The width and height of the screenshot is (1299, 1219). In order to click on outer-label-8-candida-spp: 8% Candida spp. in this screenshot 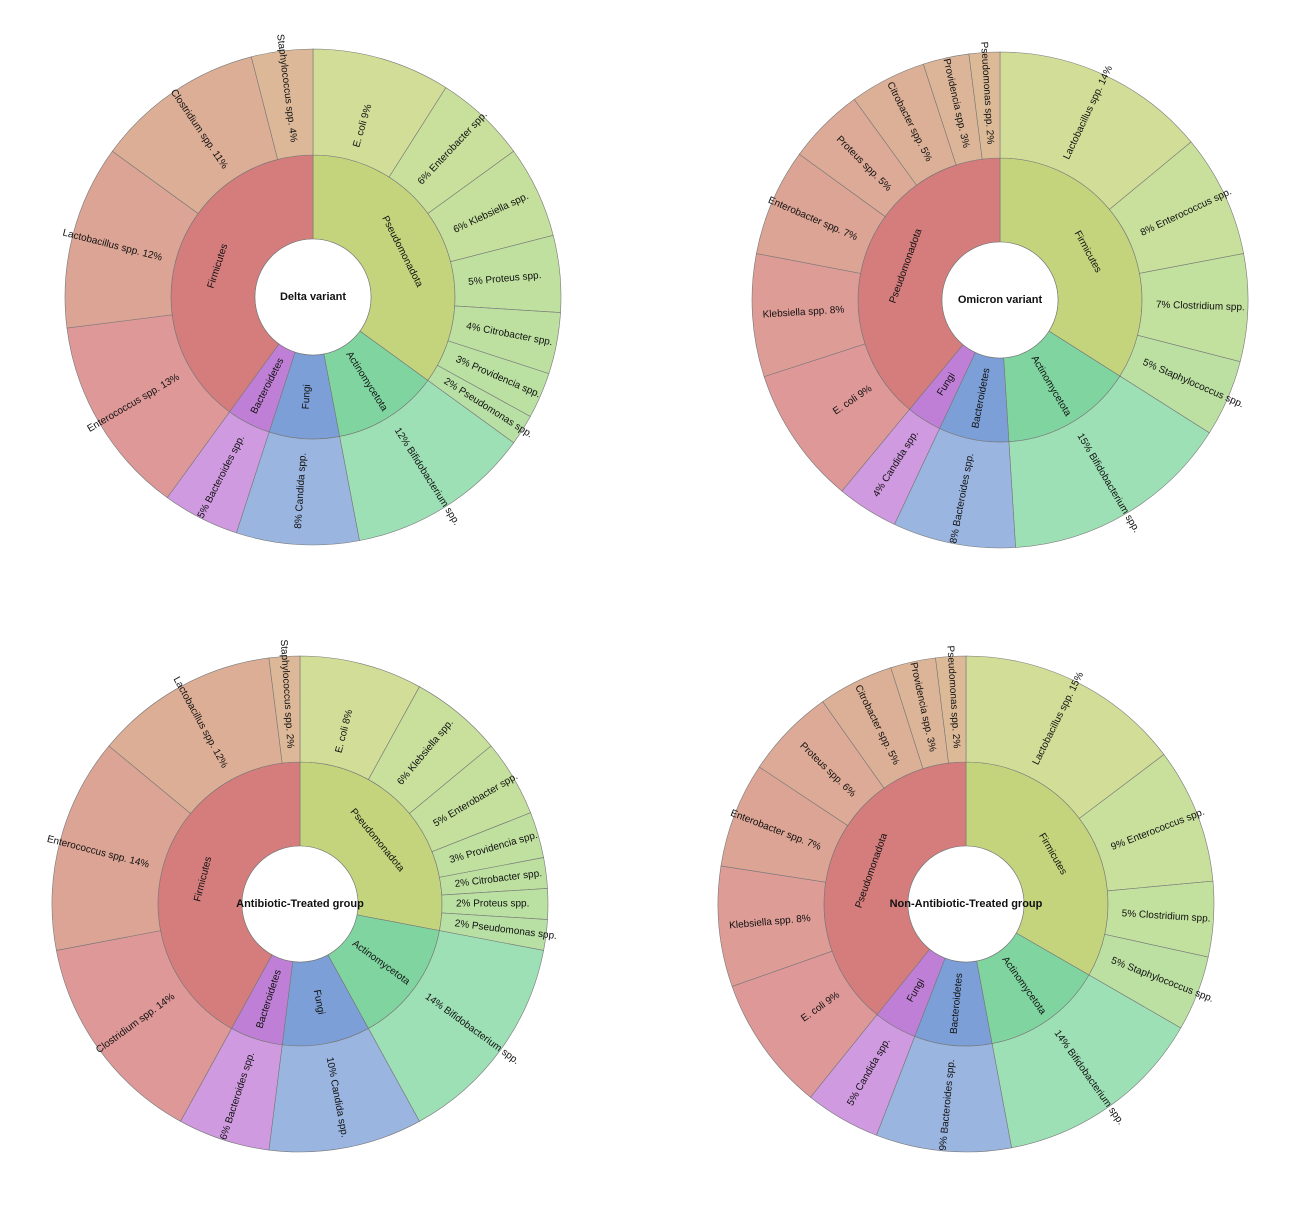, I will do `click(301, 490)`.